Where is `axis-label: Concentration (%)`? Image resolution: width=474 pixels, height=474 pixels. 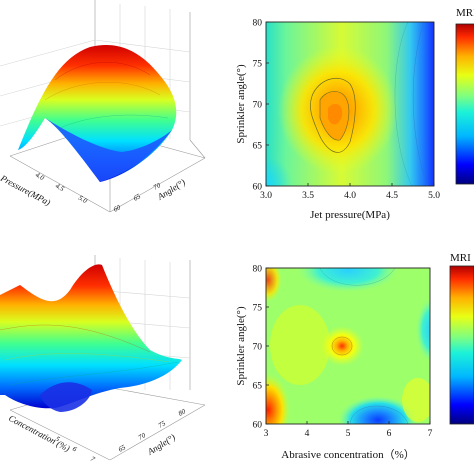
axis-label: Concentration (%) is located at coordinates (39, 433).